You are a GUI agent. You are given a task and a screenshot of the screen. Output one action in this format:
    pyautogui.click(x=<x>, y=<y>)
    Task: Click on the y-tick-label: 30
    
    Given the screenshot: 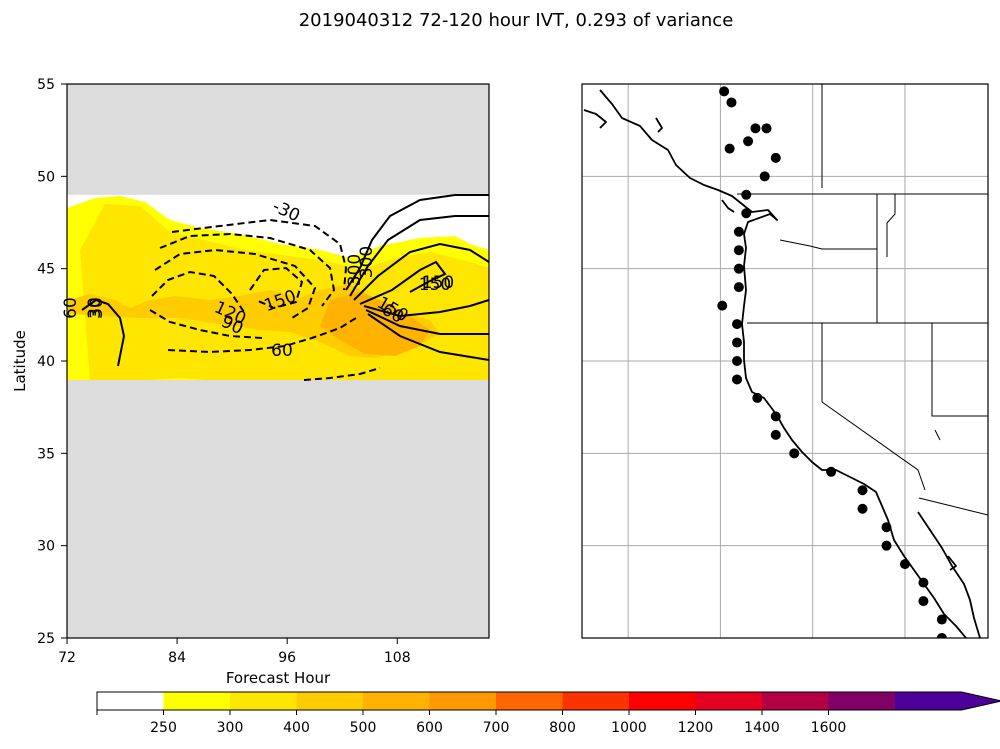 What is the action you would take?
    pyautogui.click(x=46, y=547)
    